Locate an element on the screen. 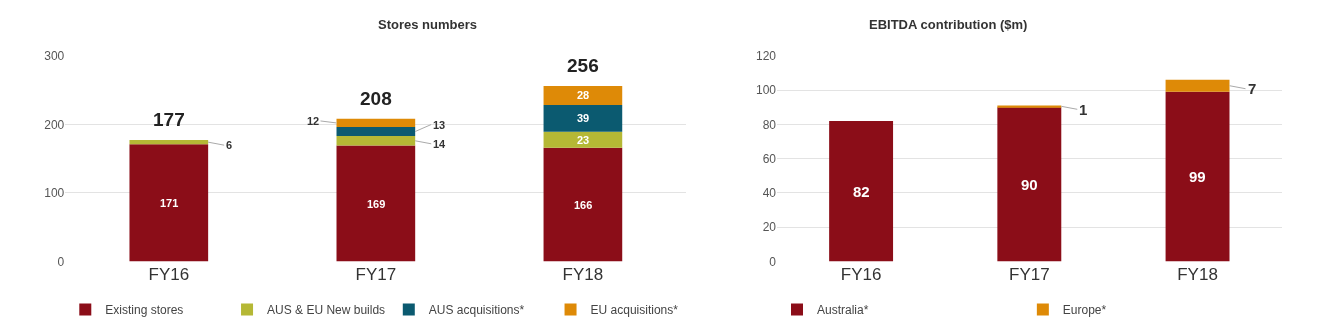 This screenshot has width=1334, height=336. legend-label: Europe* is located at coordinates (1084, 310).